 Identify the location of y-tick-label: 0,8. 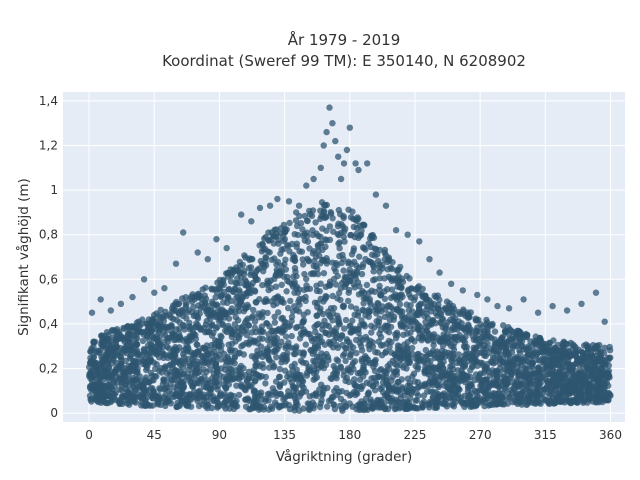
(48, 235).